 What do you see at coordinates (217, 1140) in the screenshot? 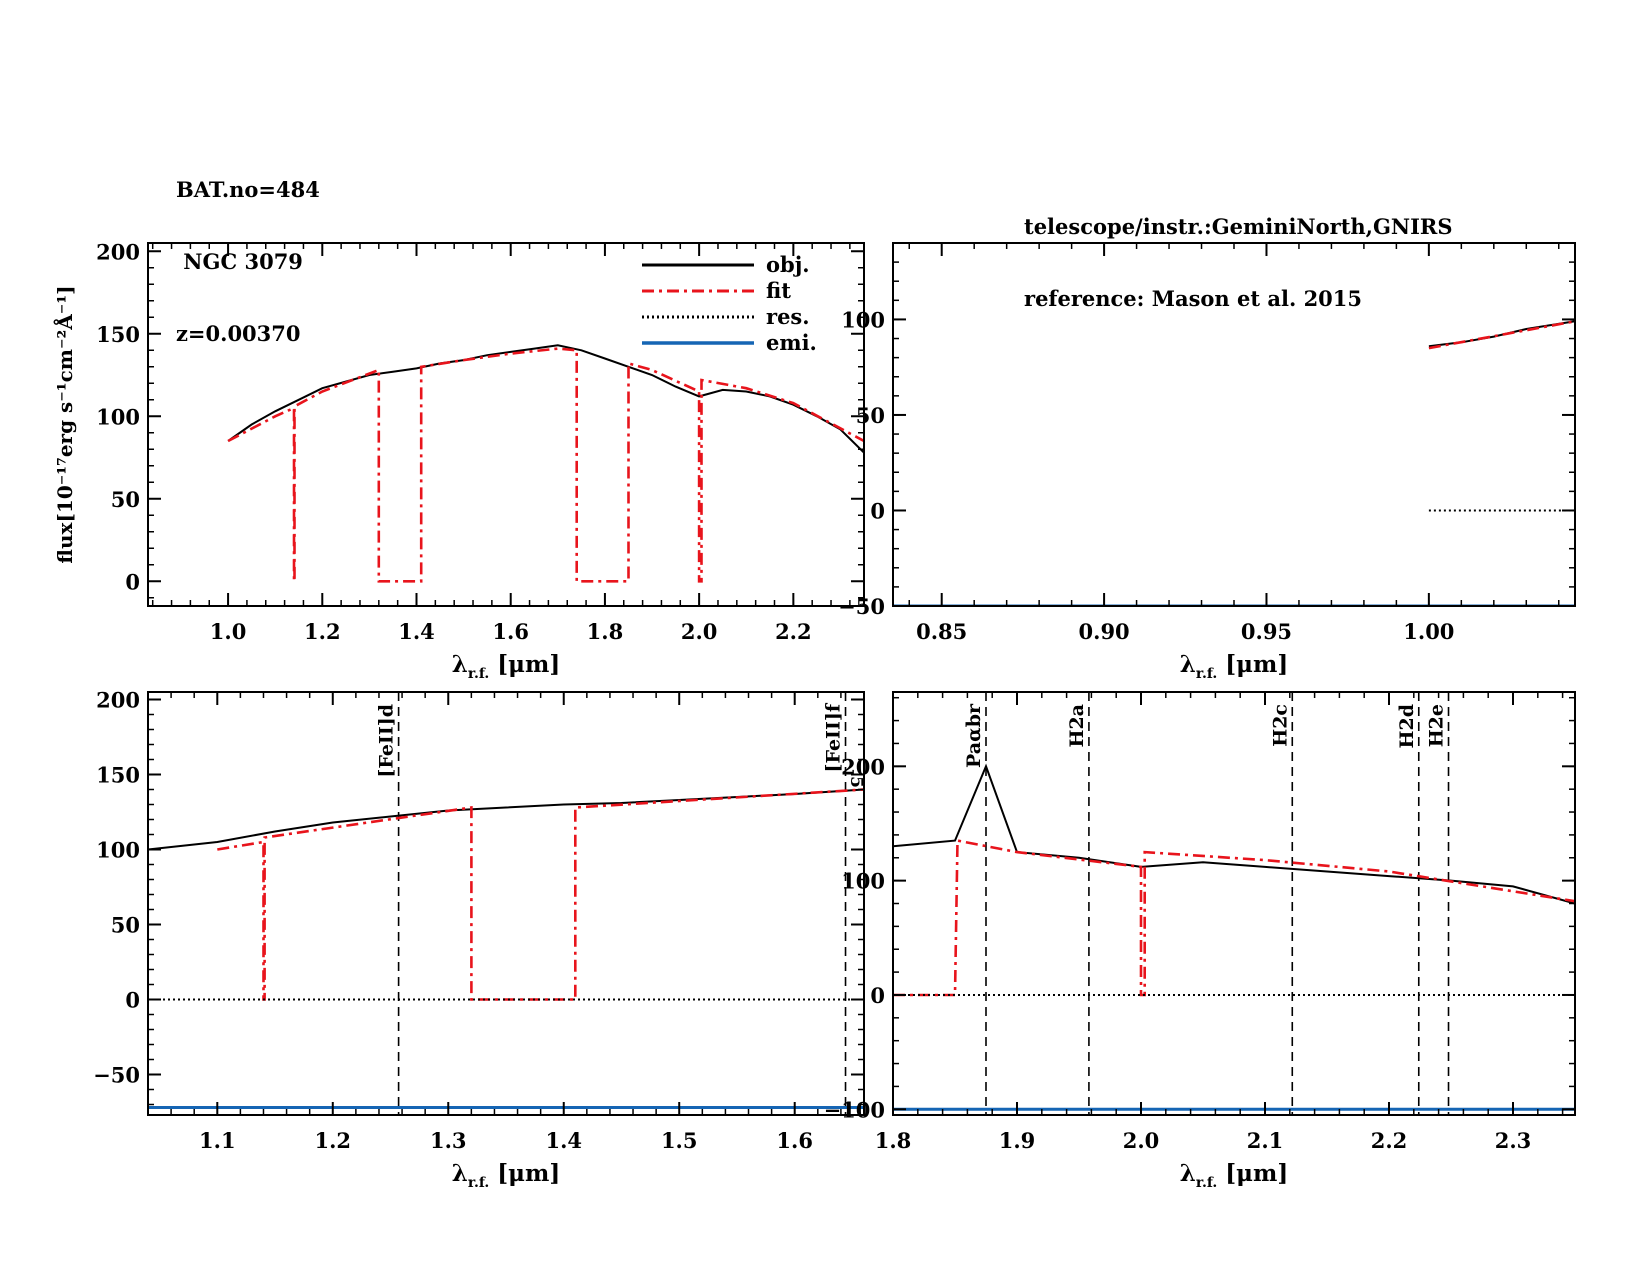
I see `x-tick-label: 1.1` at bounding box center [217, 1140].